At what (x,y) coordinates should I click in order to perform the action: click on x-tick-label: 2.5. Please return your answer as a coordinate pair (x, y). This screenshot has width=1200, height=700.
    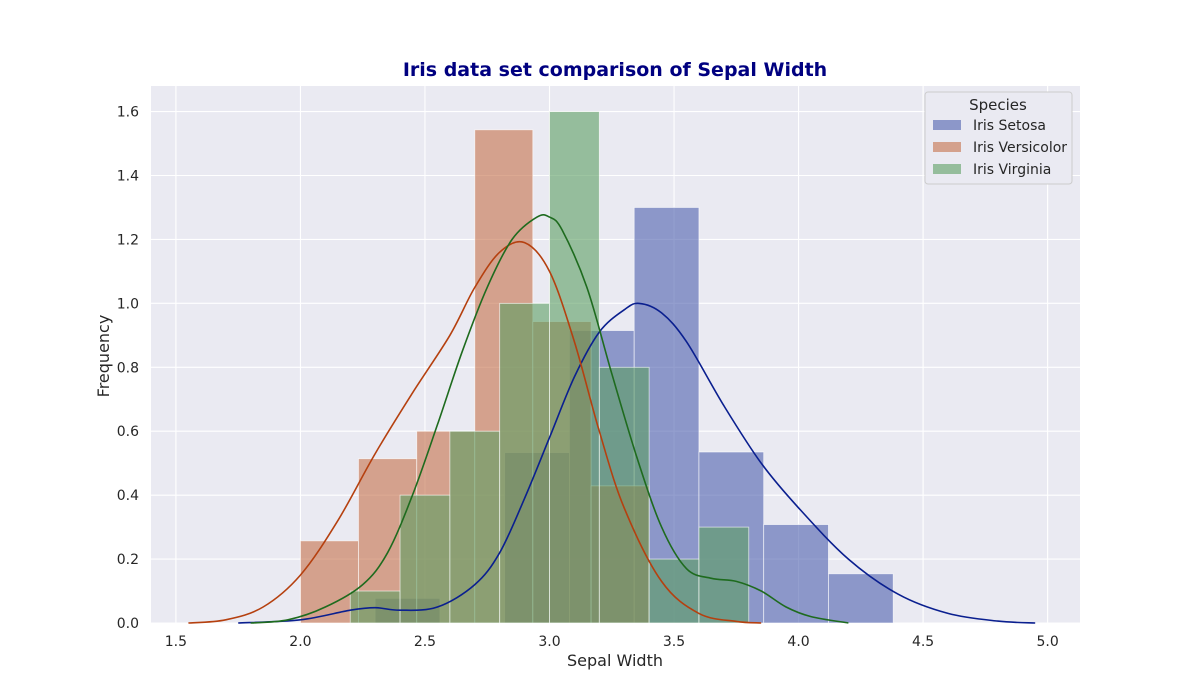
    Looking at the image, I should click on (425, 642).